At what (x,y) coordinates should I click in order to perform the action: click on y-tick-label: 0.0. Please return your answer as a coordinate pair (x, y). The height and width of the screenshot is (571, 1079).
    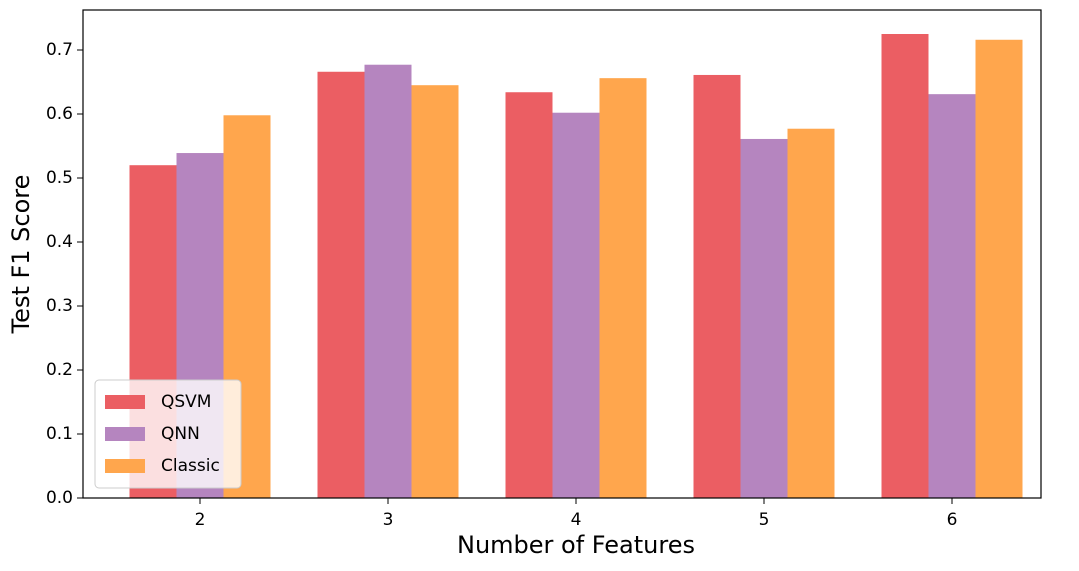
    Looking at the image, I should click on (59, 498).